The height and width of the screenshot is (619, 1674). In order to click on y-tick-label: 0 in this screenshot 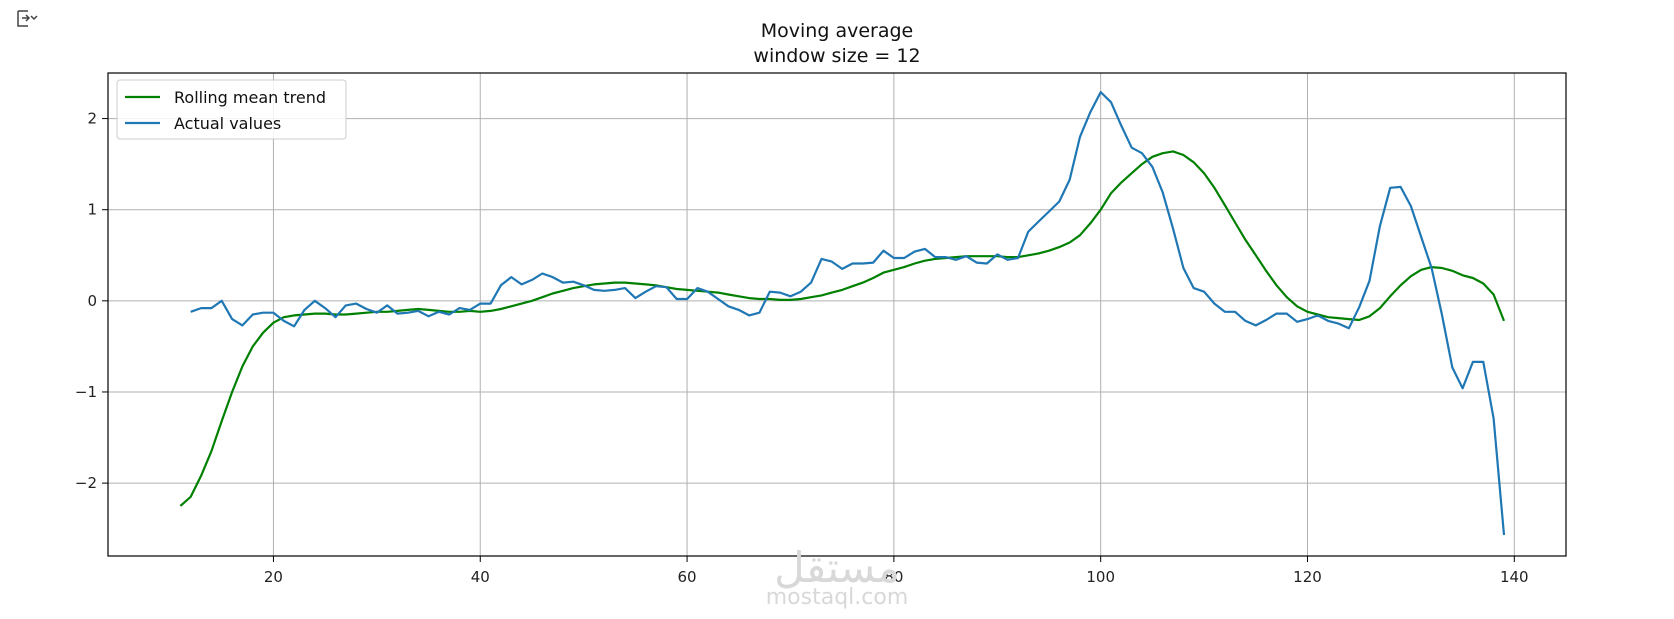, I will do `click(92, 301)`.